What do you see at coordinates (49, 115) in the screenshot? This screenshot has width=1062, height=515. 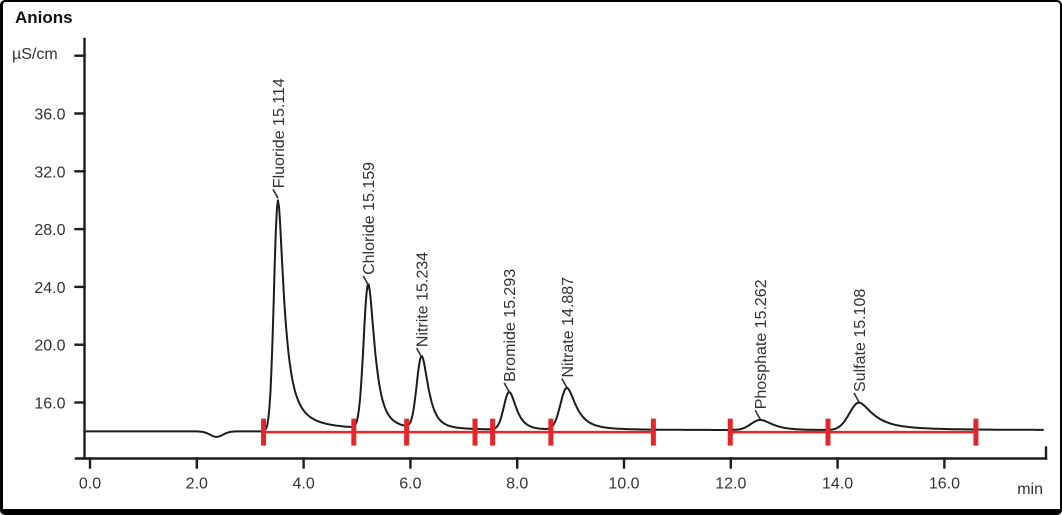 I see `y-tick-label: 36.0` at bounding box center [49, 115].